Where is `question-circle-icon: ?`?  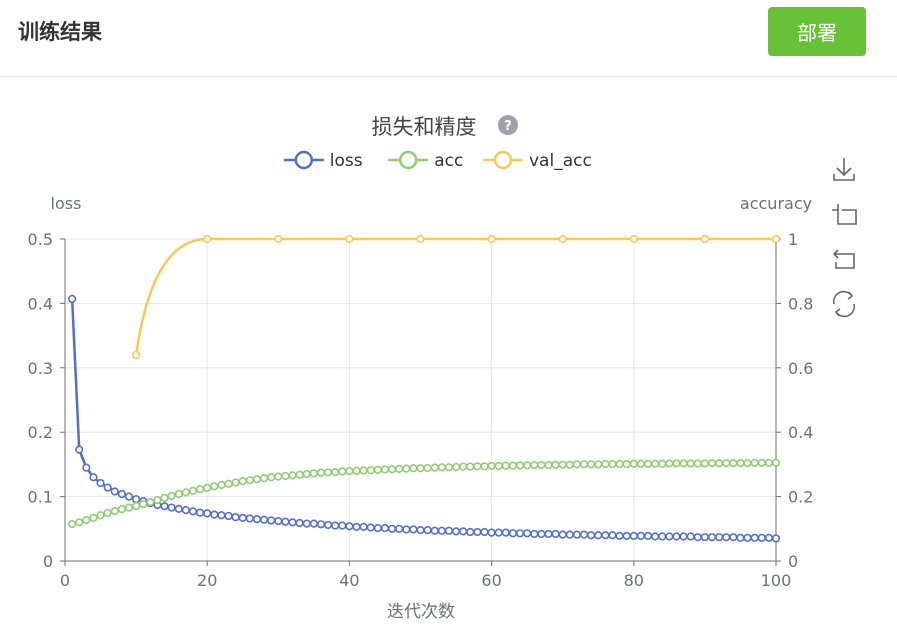
question-circle-icon: ? is located at coordinates (508, 125).